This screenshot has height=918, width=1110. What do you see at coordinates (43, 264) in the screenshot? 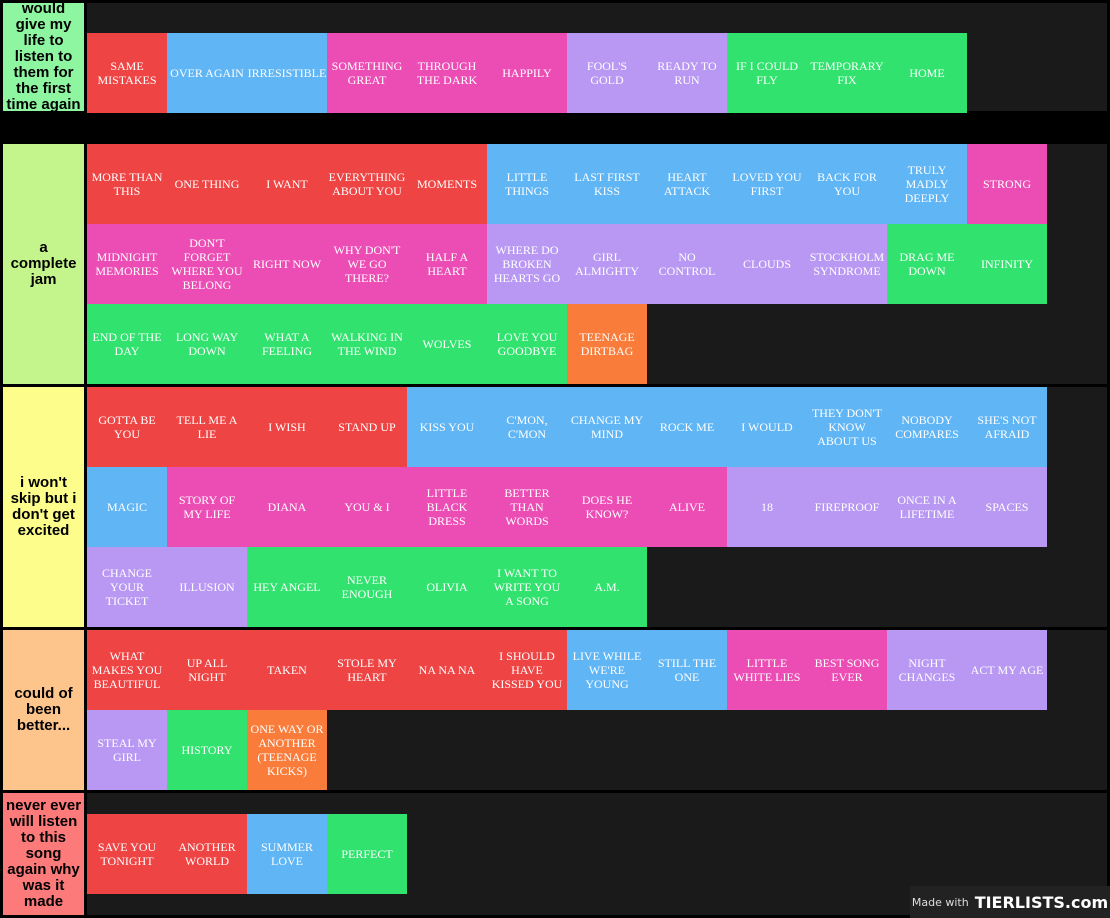
I see `tier-label: a complete jam` at bounding box center [43, 264].